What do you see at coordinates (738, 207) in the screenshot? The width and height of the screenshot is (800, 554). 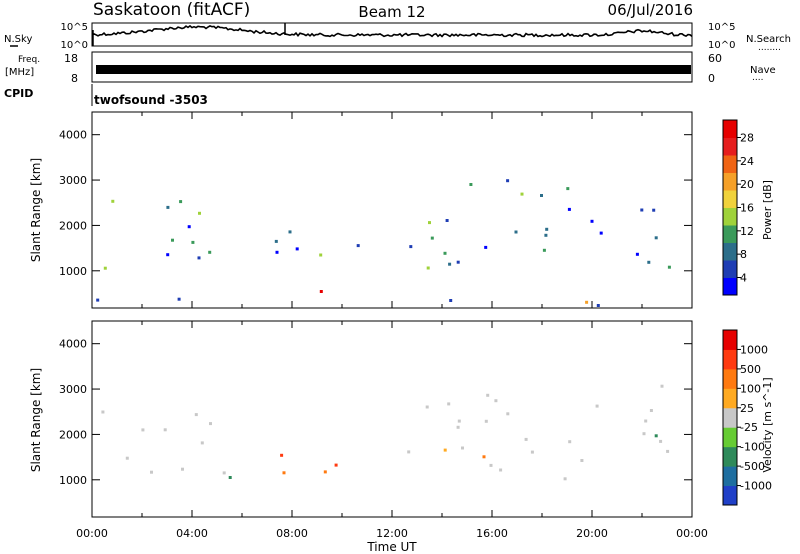 I see `power-colorbar: 4 8 12 16 20 24 28` at bounding box center [738, 207].